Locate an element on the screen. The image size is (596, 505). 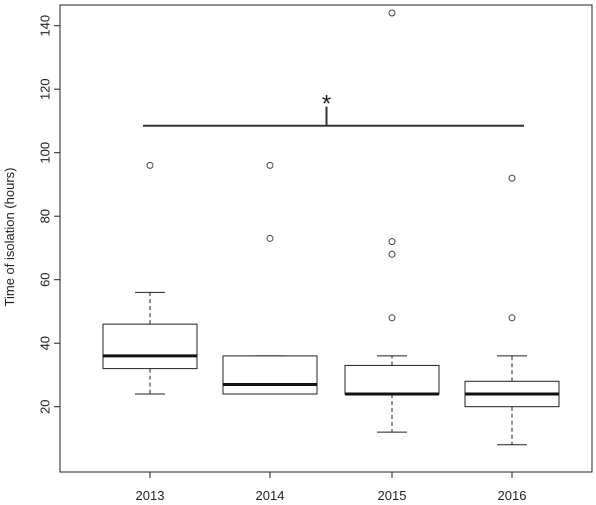
y-axis-title: Time of isolation (hours) is located at coordinates (9, 237).